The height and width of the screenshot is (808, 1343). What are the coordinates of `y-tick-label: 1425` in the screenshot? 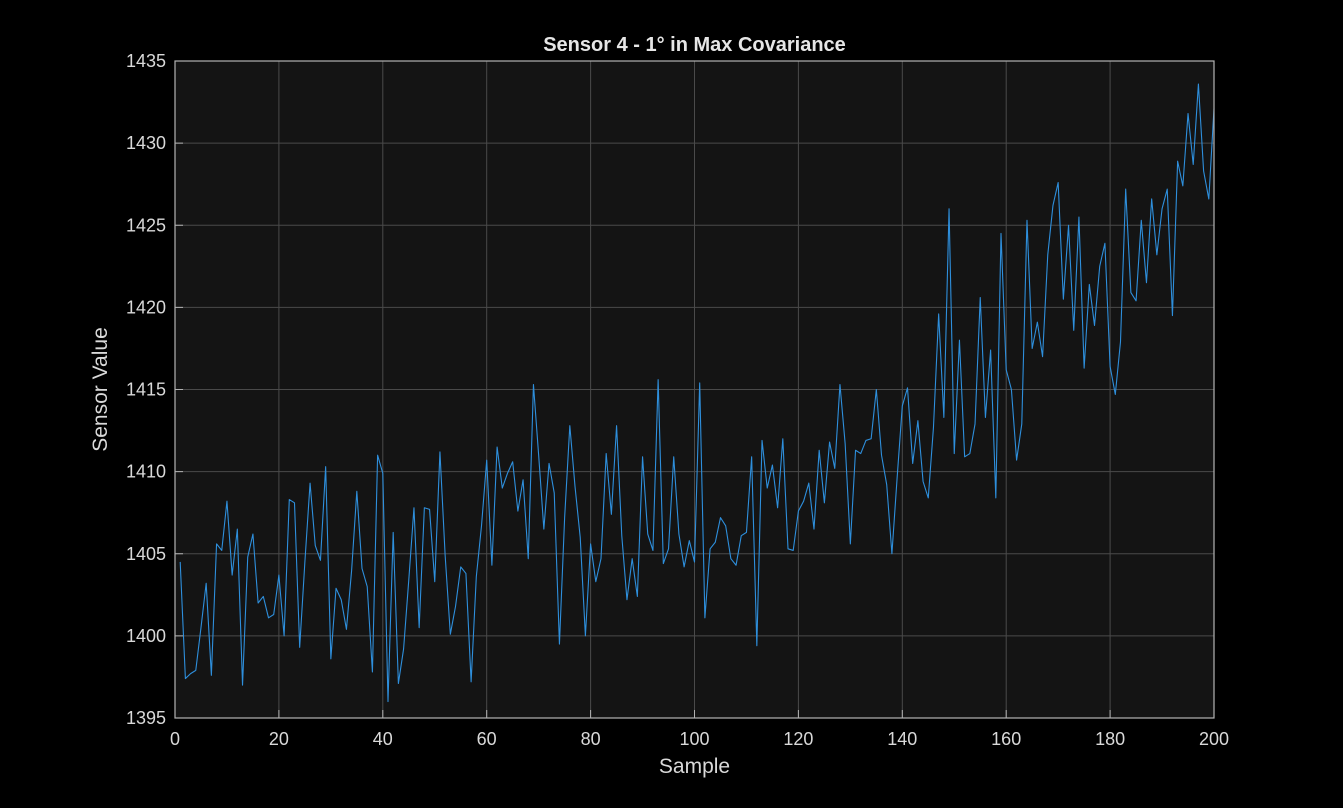 It's located at (146, 225).